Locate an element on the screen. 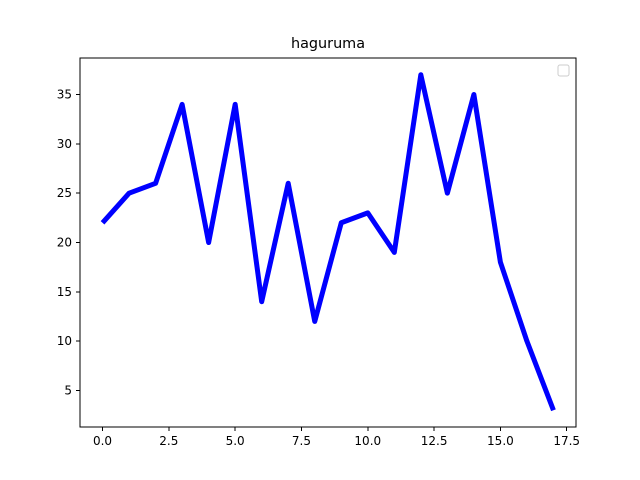 The width and height of the screenshot is (640, 480). y-tick-label: 15 is located at coordinates (64, 292).